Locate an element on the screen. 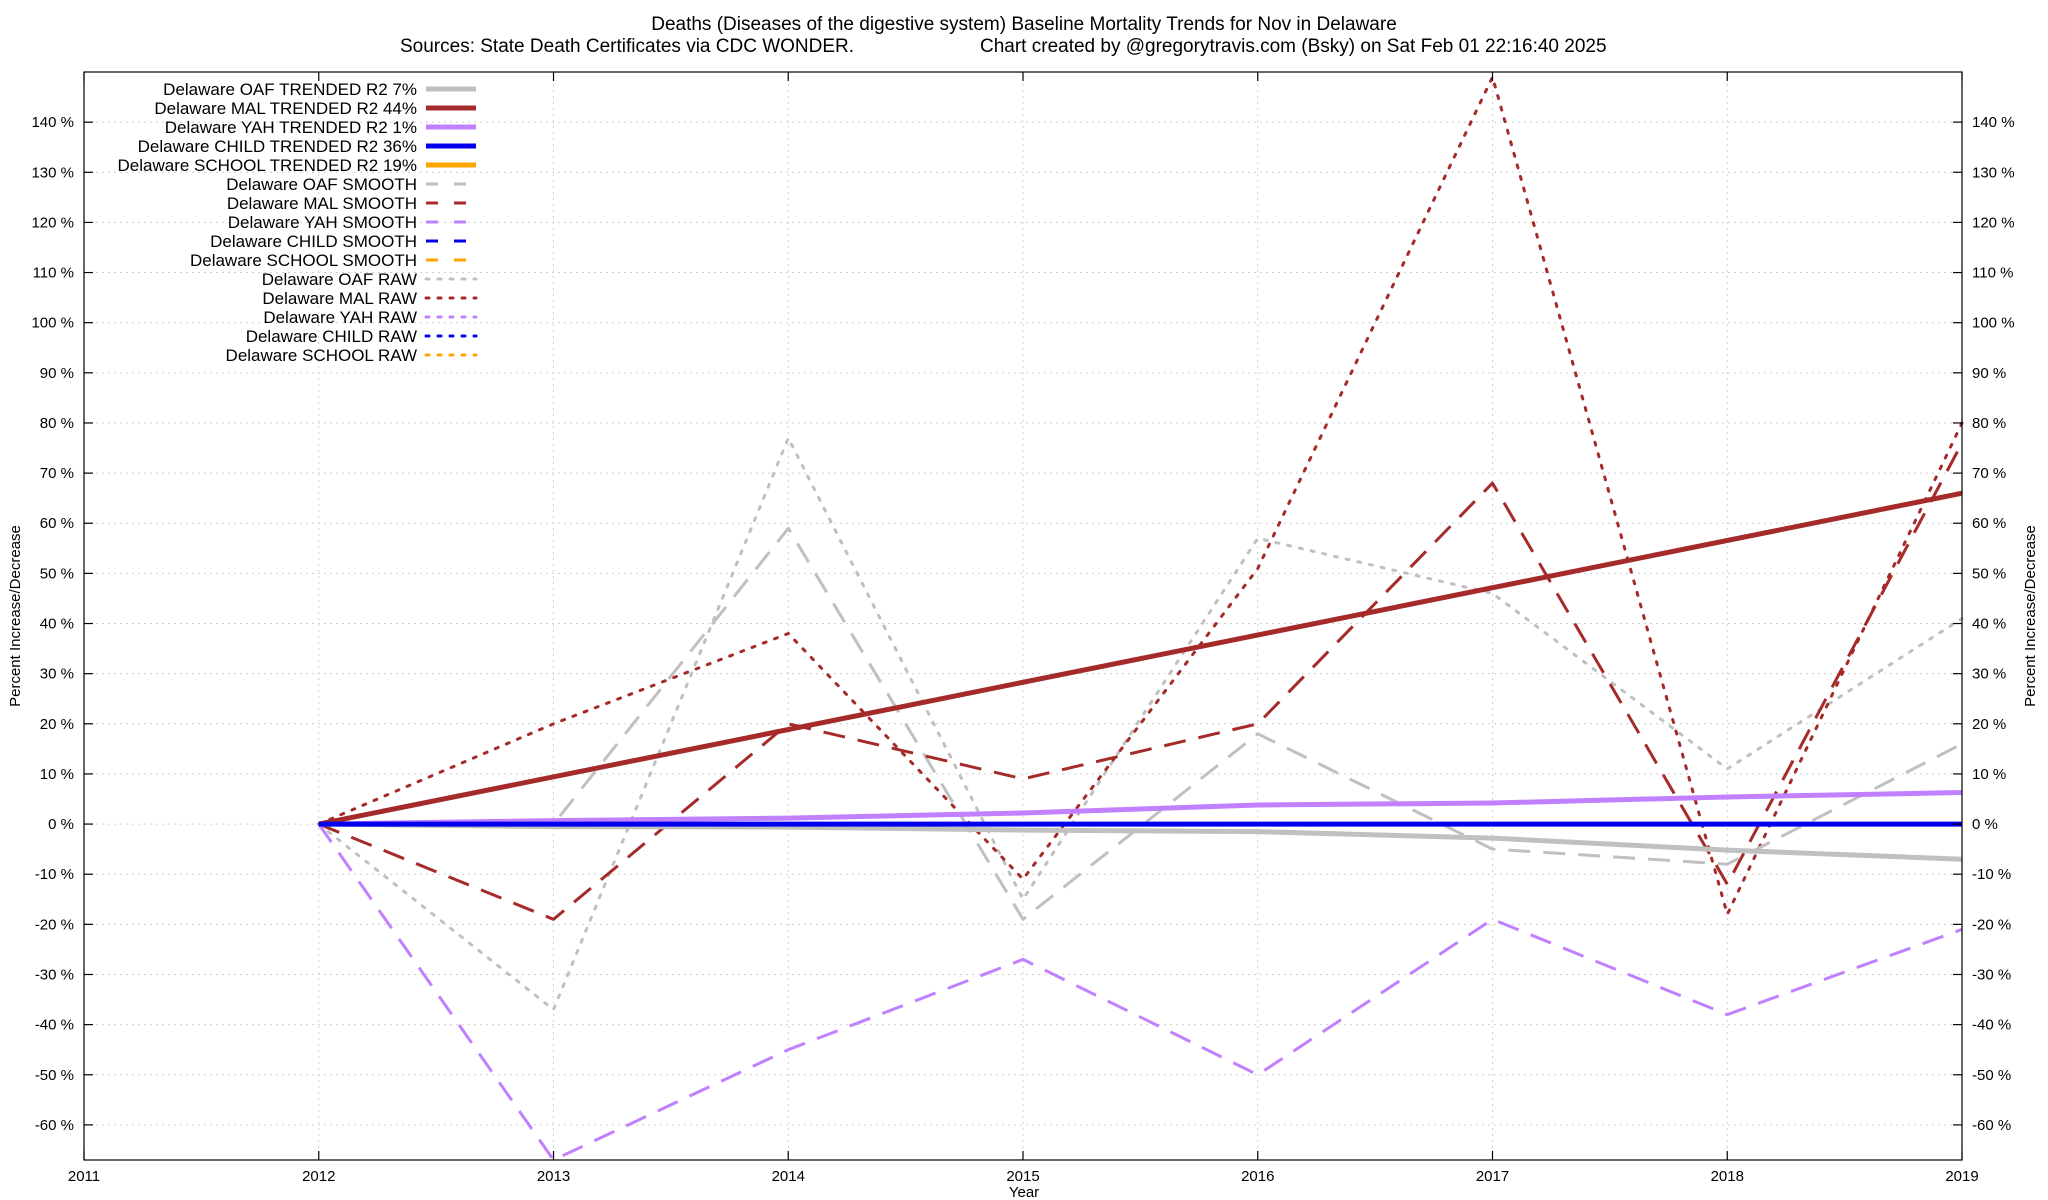  y-tick-label-left: 0 % is located at coordinates (61, 824).